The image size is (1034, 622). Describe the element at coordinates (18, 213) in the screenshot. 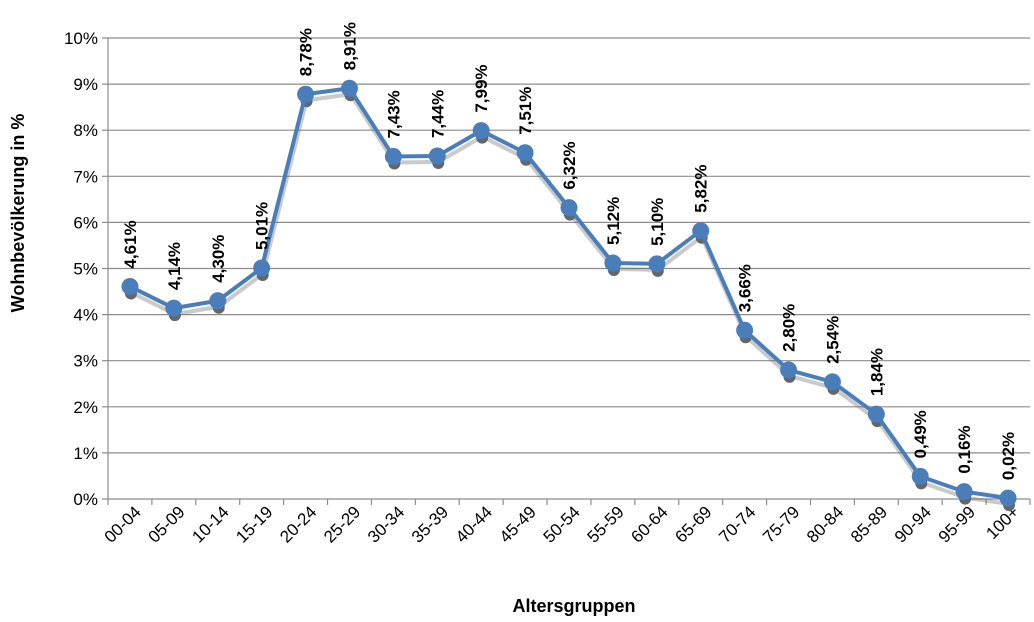

I see `y-axis-title: Wohnbevölkerung in %` at that location.